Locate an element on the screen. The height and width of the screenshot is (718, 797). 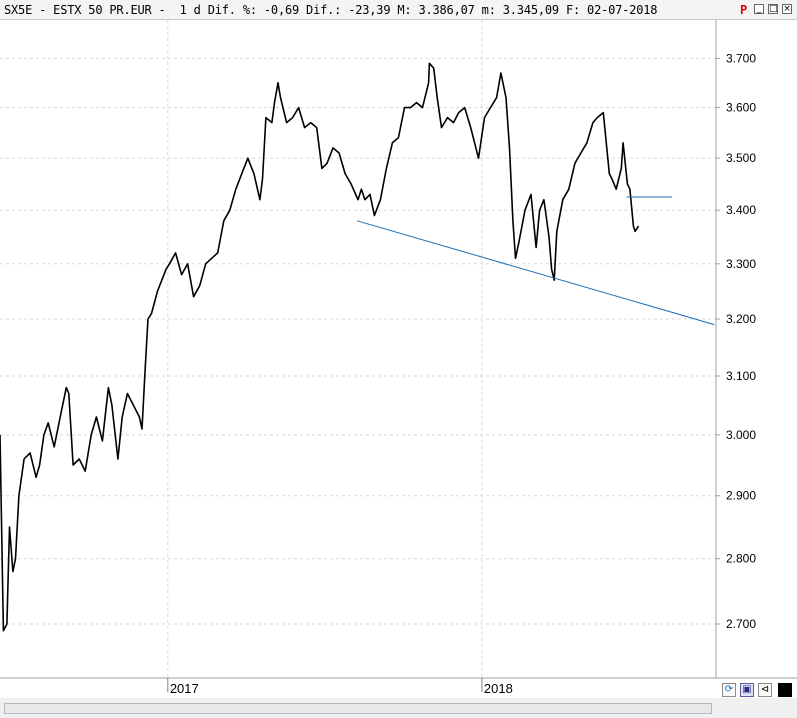
status-flag: P is located at coordinates (744, 10).